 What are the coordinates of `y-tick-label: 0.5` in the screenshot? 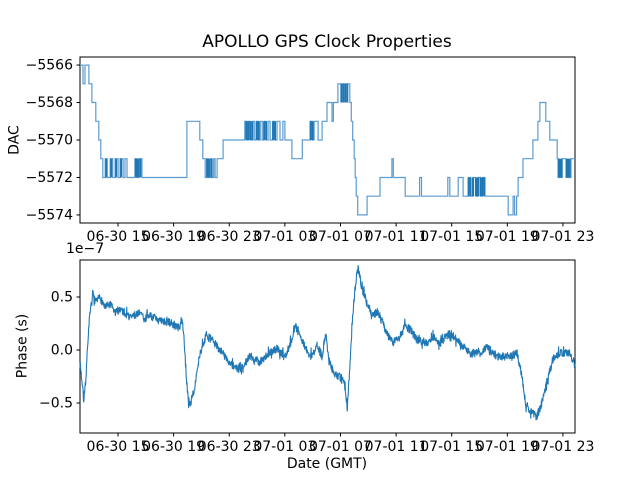 It's located at (62, 297).